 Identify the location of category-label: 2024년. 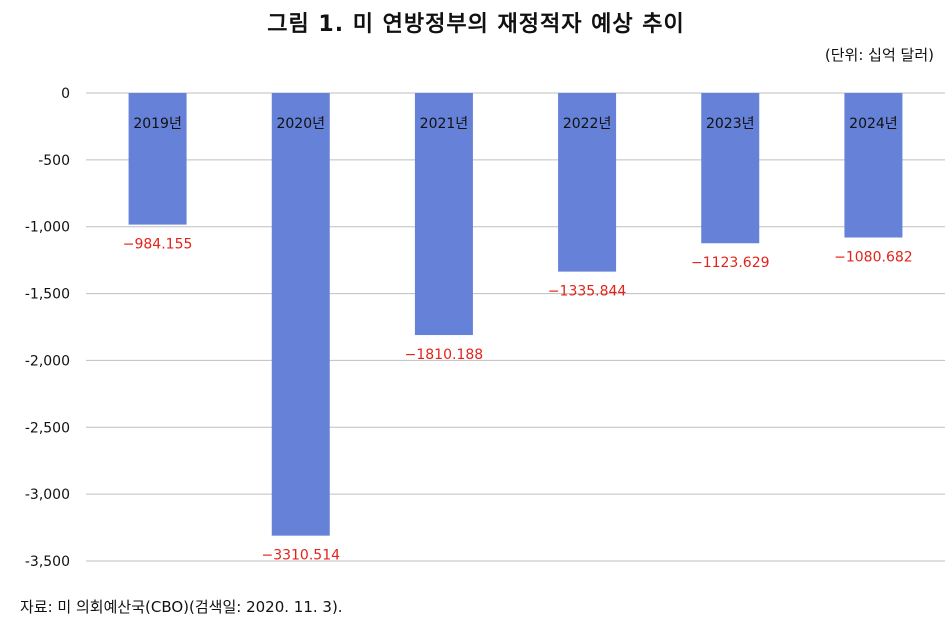
(873, 124).